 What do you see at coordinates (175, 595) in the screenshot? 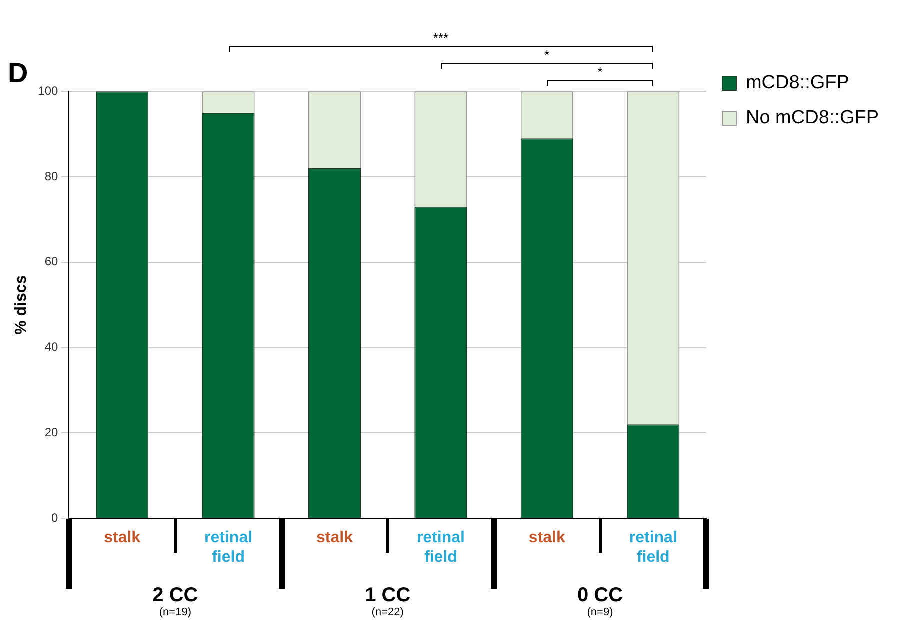
I see `text: 2 CC` at bounding box center [175, 595].